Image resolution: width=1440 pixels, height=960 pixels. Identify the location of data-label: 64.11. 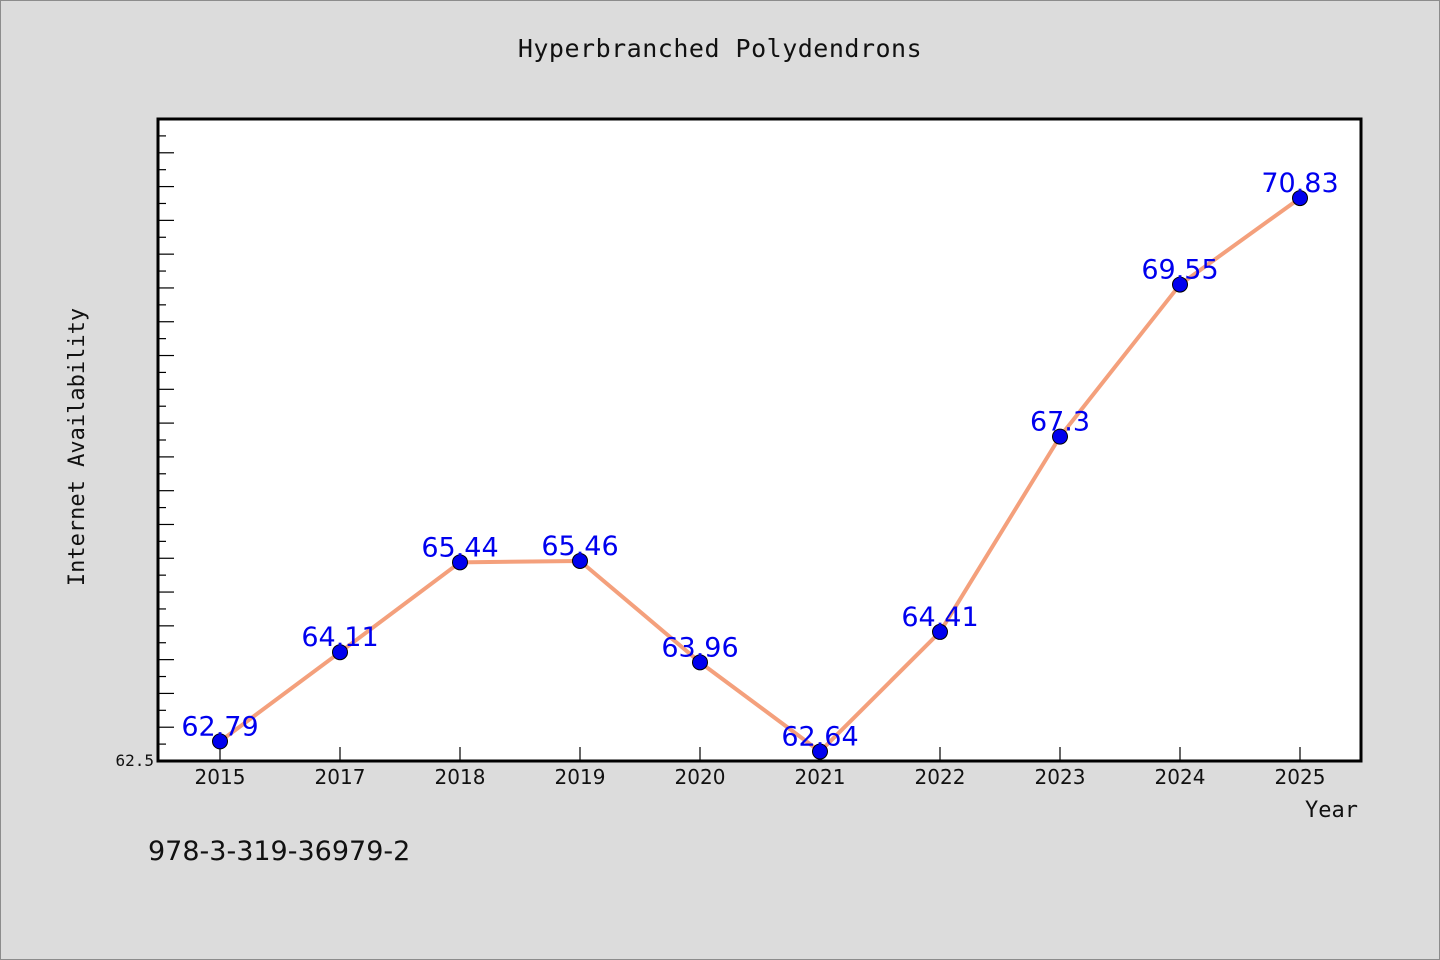
(339, 637).